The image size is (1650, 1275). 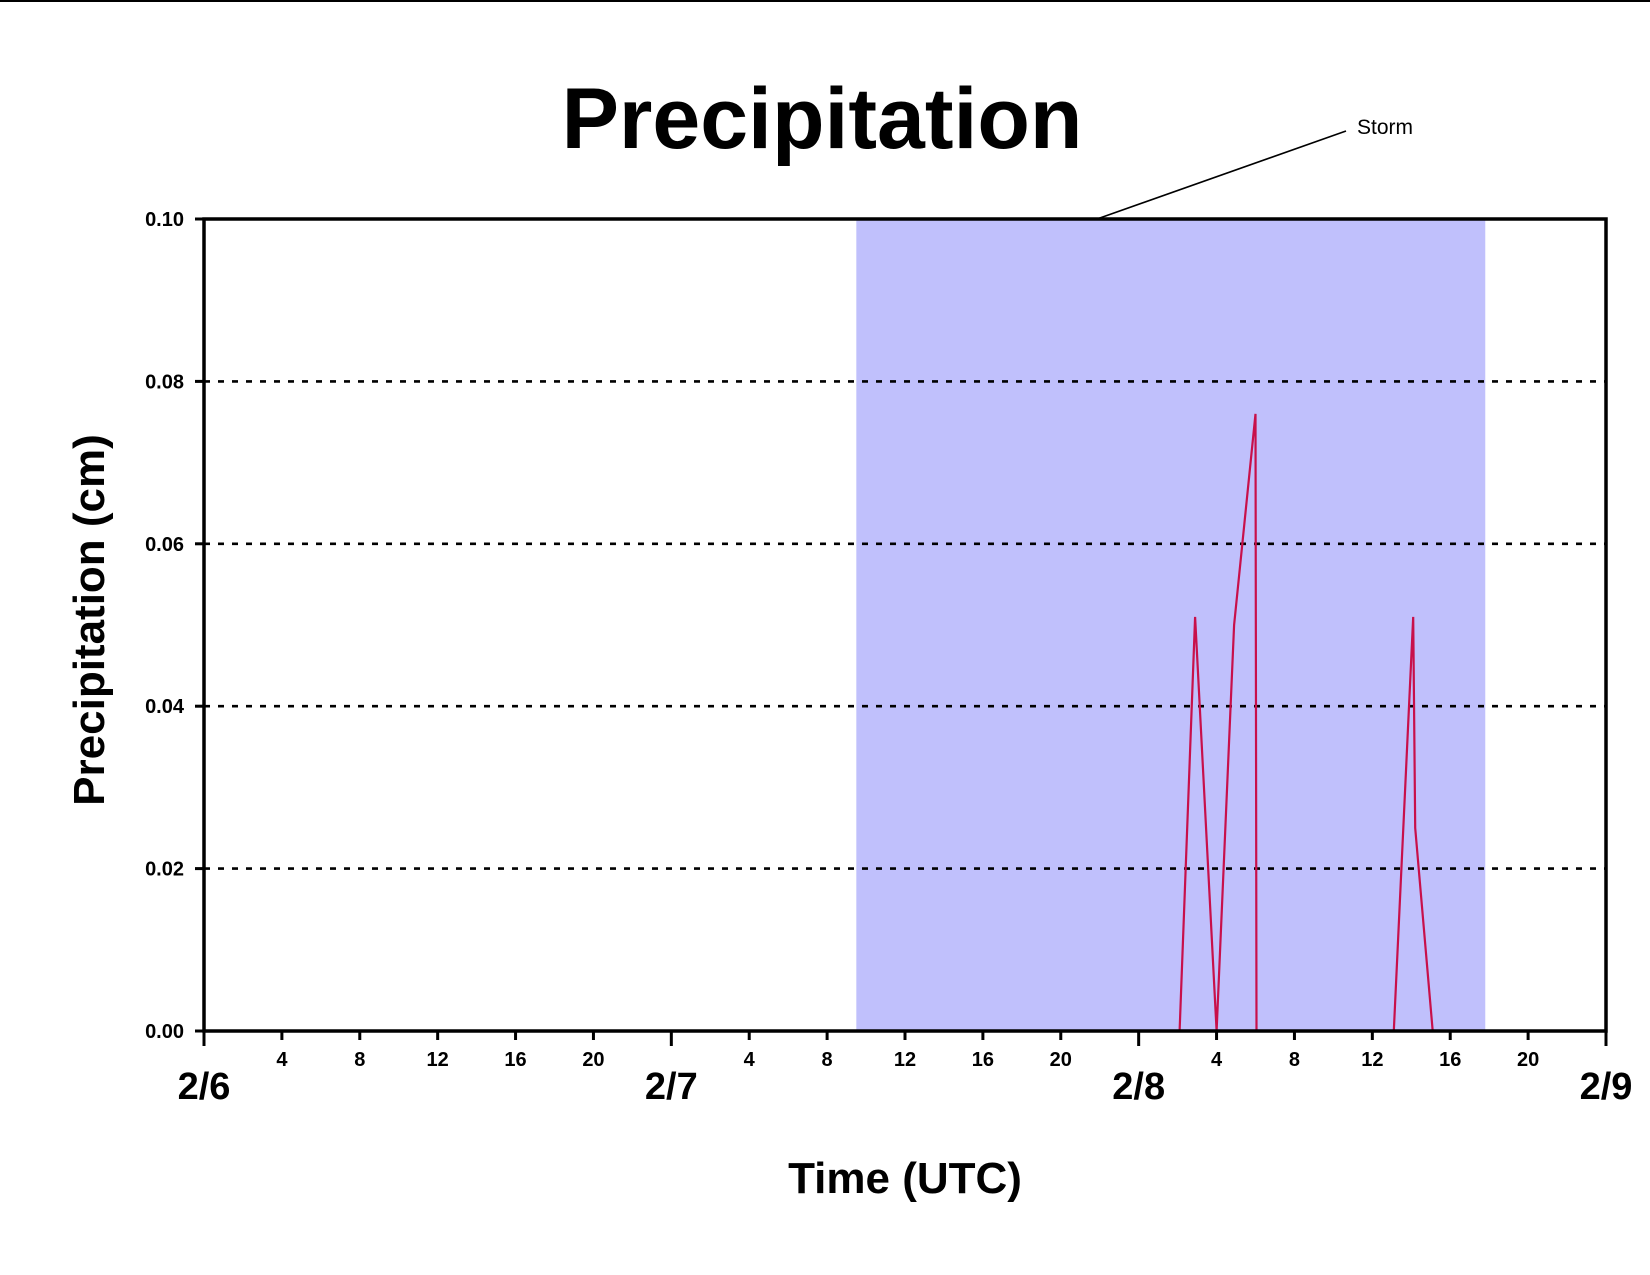 What do you see at coordinates (164, 1032) in the screenshot?
I see `y-tick-label: 0.00` at bounding box center [164, 1032].